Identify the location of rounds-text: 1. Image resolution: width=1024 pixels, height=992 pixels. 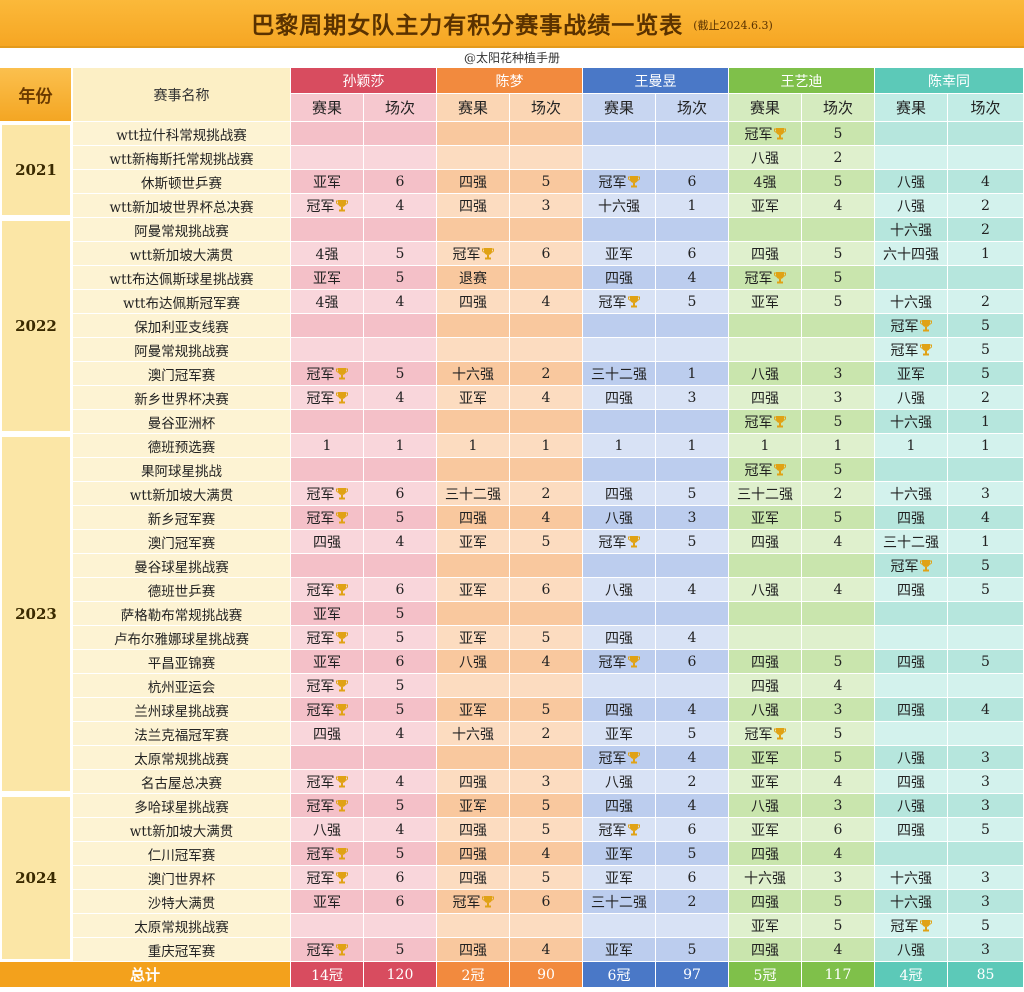
(692, 205).